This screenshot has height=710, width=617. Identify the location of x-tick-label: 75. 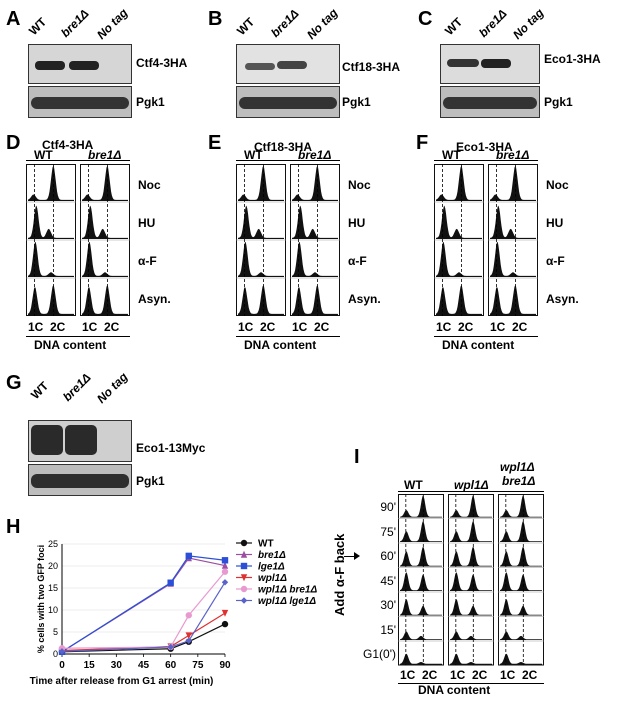
(198, 665).